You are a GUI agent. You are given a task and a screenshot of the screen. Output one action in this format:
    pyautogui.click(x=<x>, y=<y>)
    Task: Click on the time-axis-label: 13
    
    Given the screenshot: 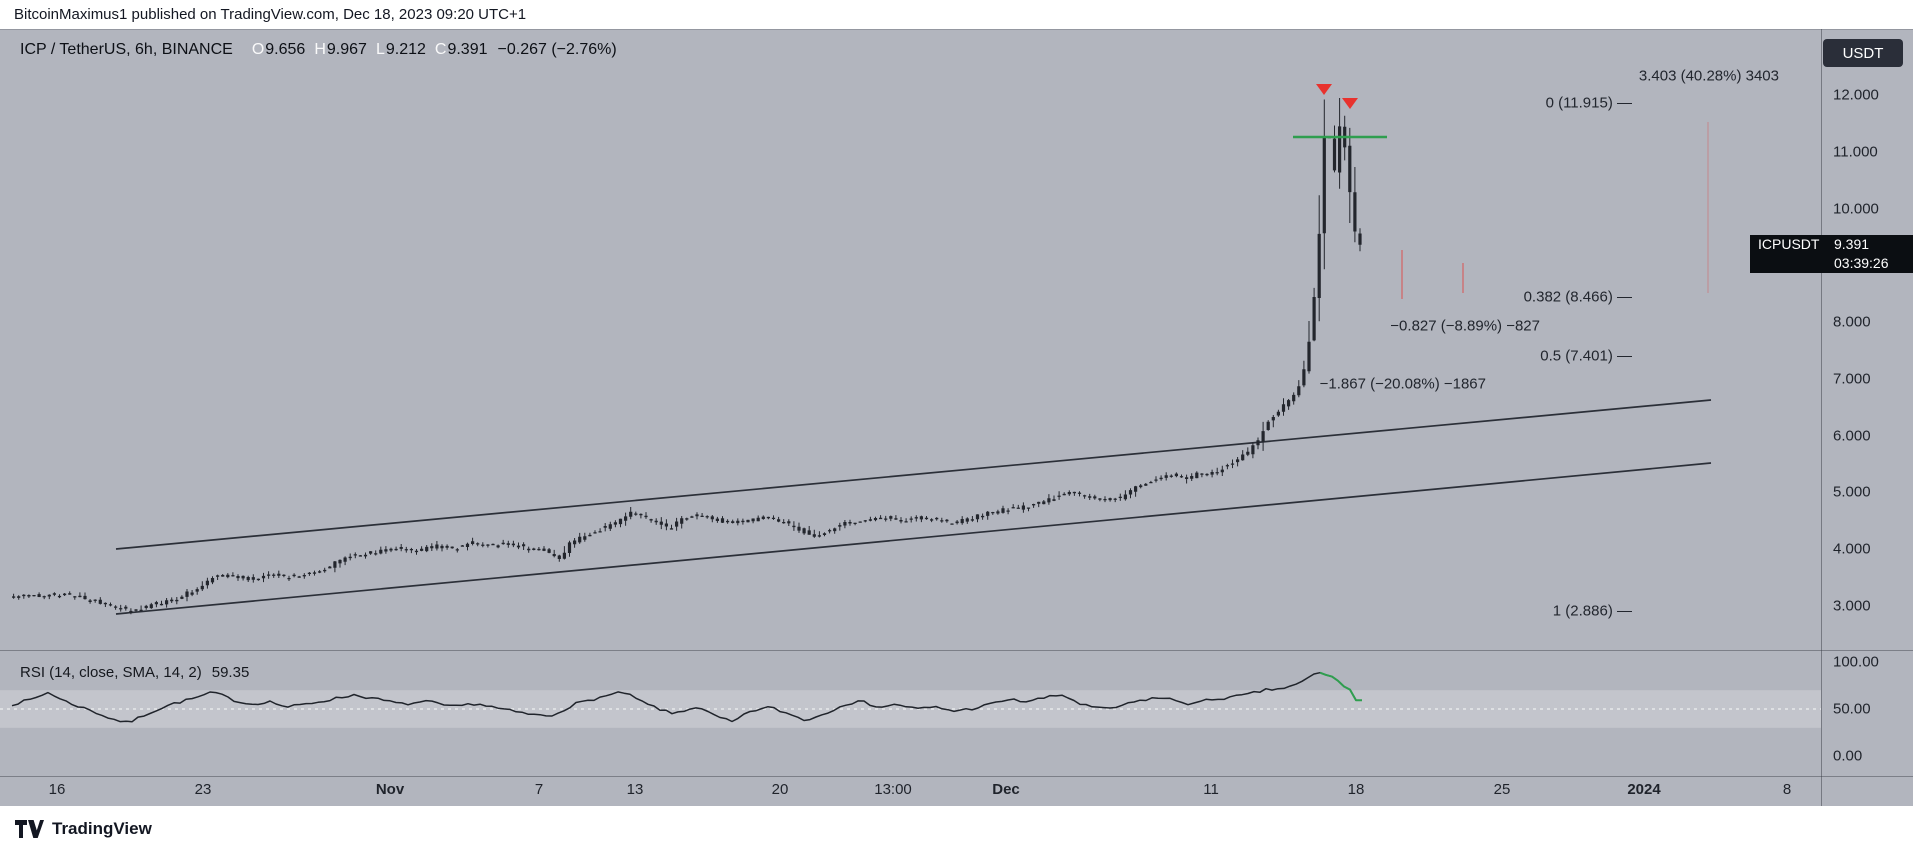 What is the action you would take?
    pyautogui.click(x=635, y=789)
    